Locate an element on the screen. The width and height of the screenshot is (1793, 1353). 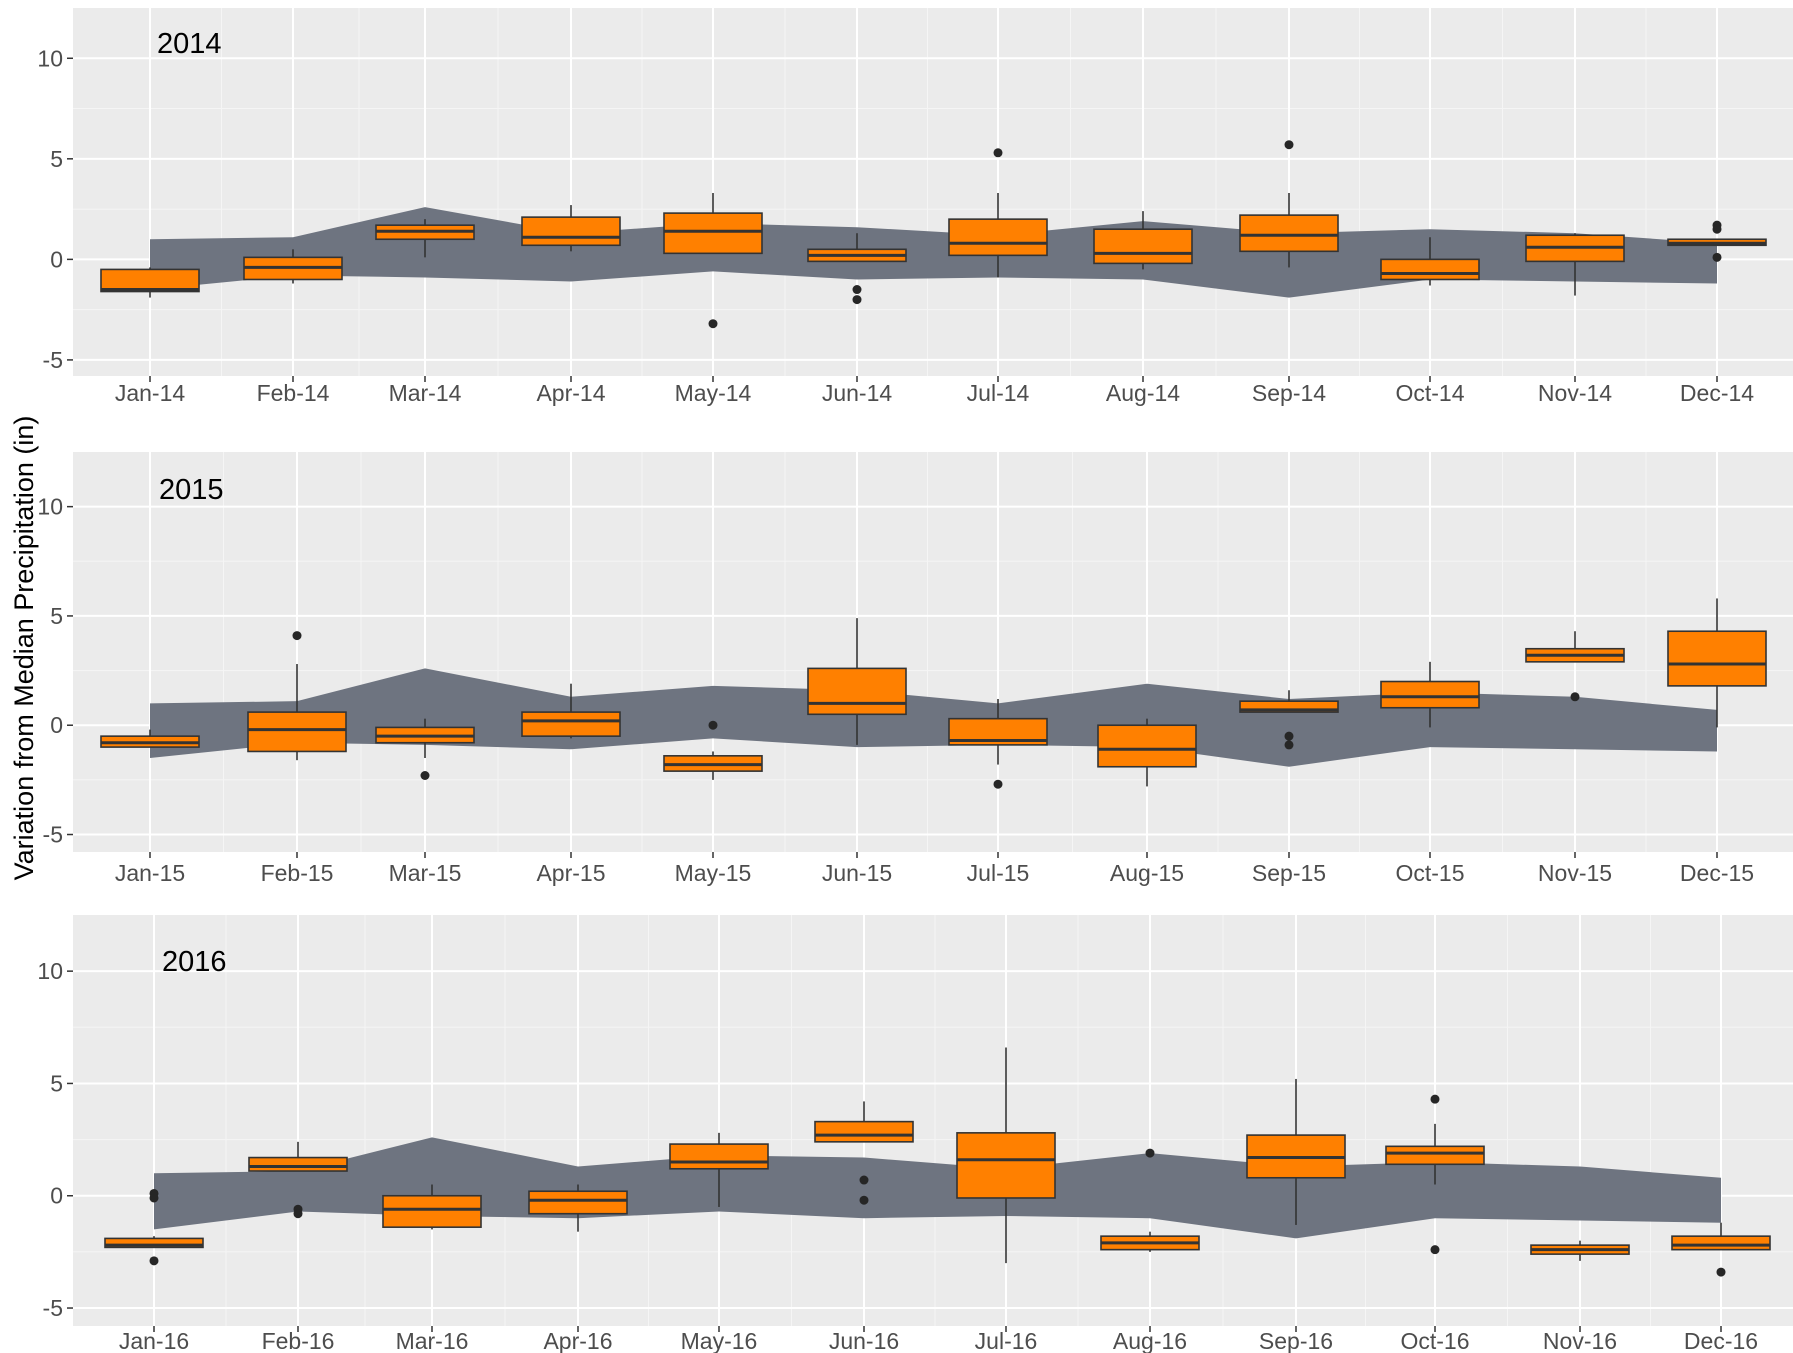
x-tick-label: Dec-16 is located at coordinates (1721, 1340).